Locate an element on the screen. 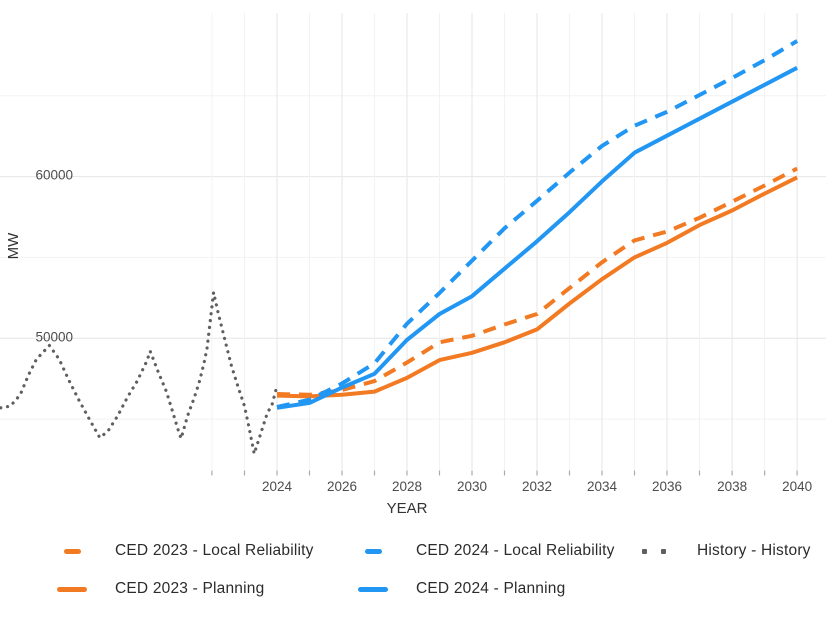 The height and width of the screenshot is (620, 826). legend-key-dashed-blue-icon is located at coordinates (373, 551).